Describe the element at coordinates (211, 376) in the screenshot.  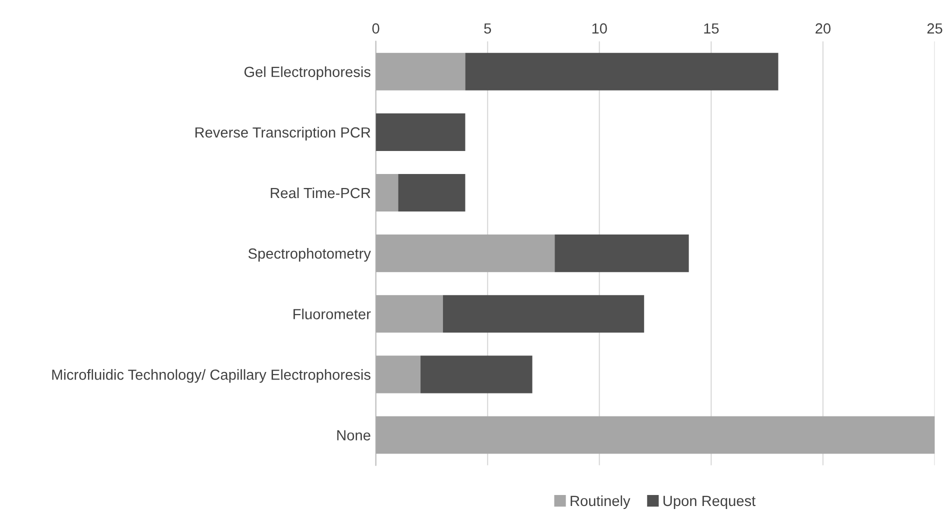
I see `y-tick-label: Microfluidic Technology/ Capillary Electrophoresis` at that location.